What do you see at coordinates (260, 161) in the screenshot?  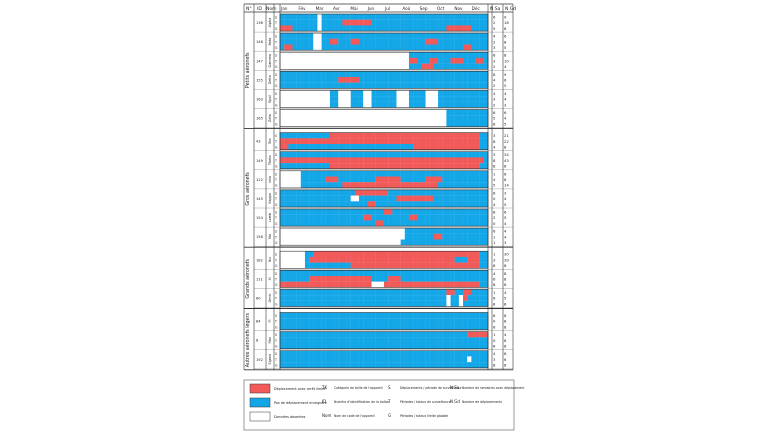 I see `station-id-label: 149` at bounding box center [260, 161].